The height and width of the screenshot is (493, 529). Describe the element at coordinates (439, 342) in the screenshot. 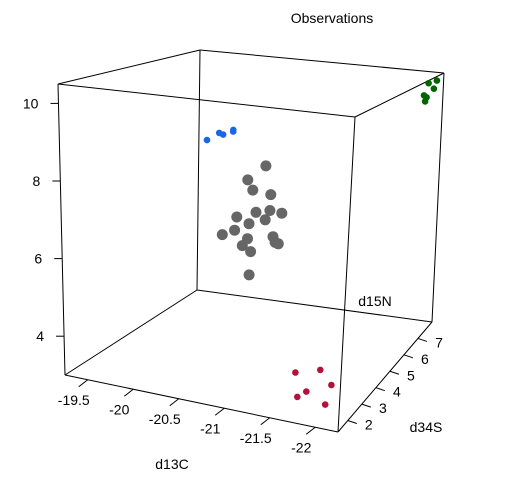

I see `y-tick-label: 7` at that location.